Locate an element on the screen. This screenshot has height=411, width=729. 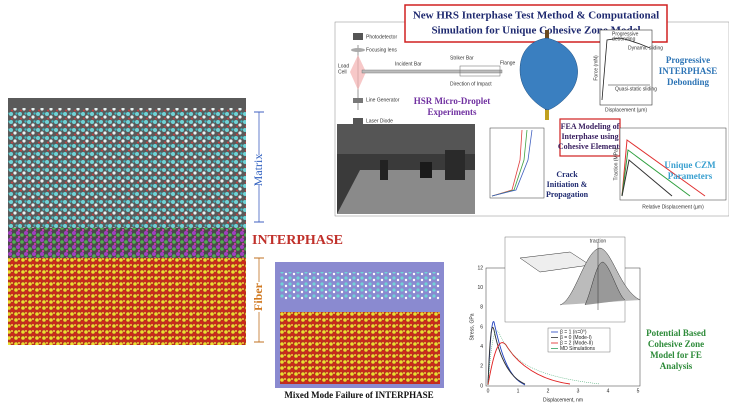
fea-caption: Interphase using is located at coordinates (589, 136).